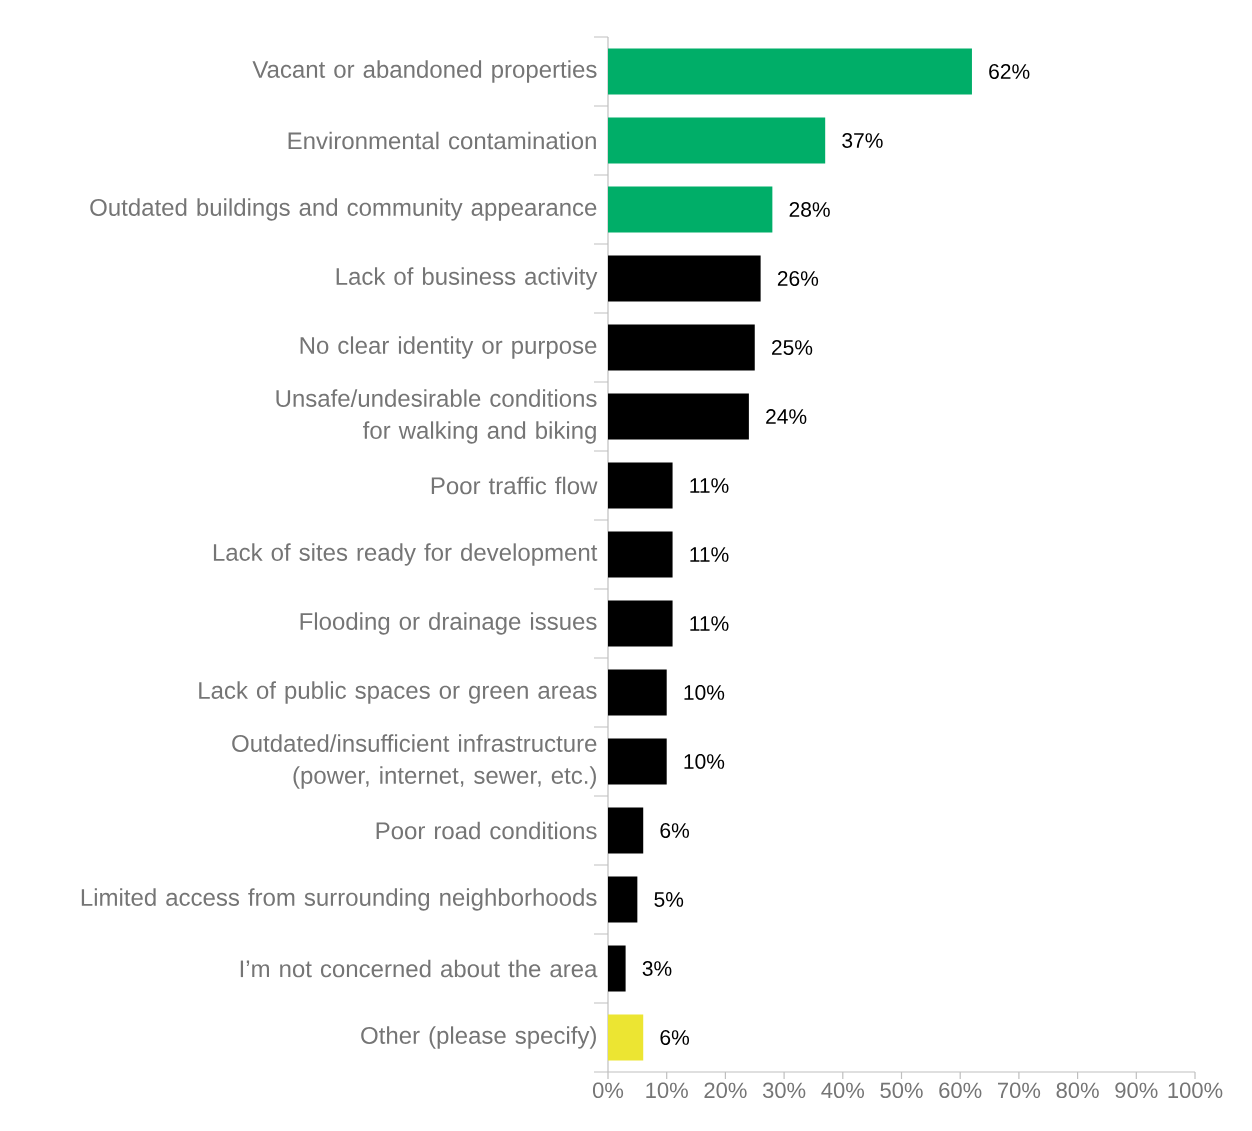  I want to click on x-tick-label: 90%, so click(1136, 1090).